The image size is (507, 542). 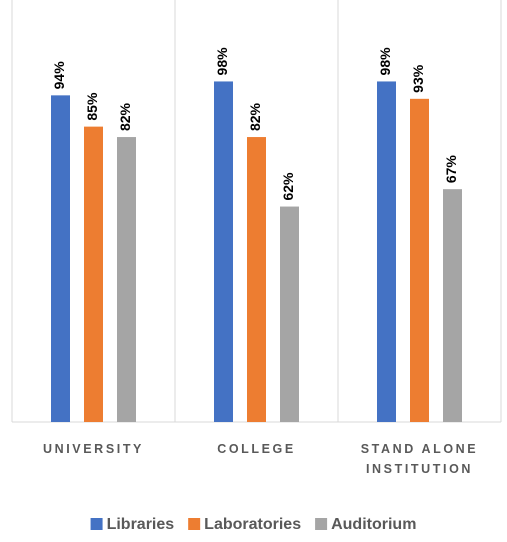 I want to click on data-label: 94%, so click(x=59, y=75).